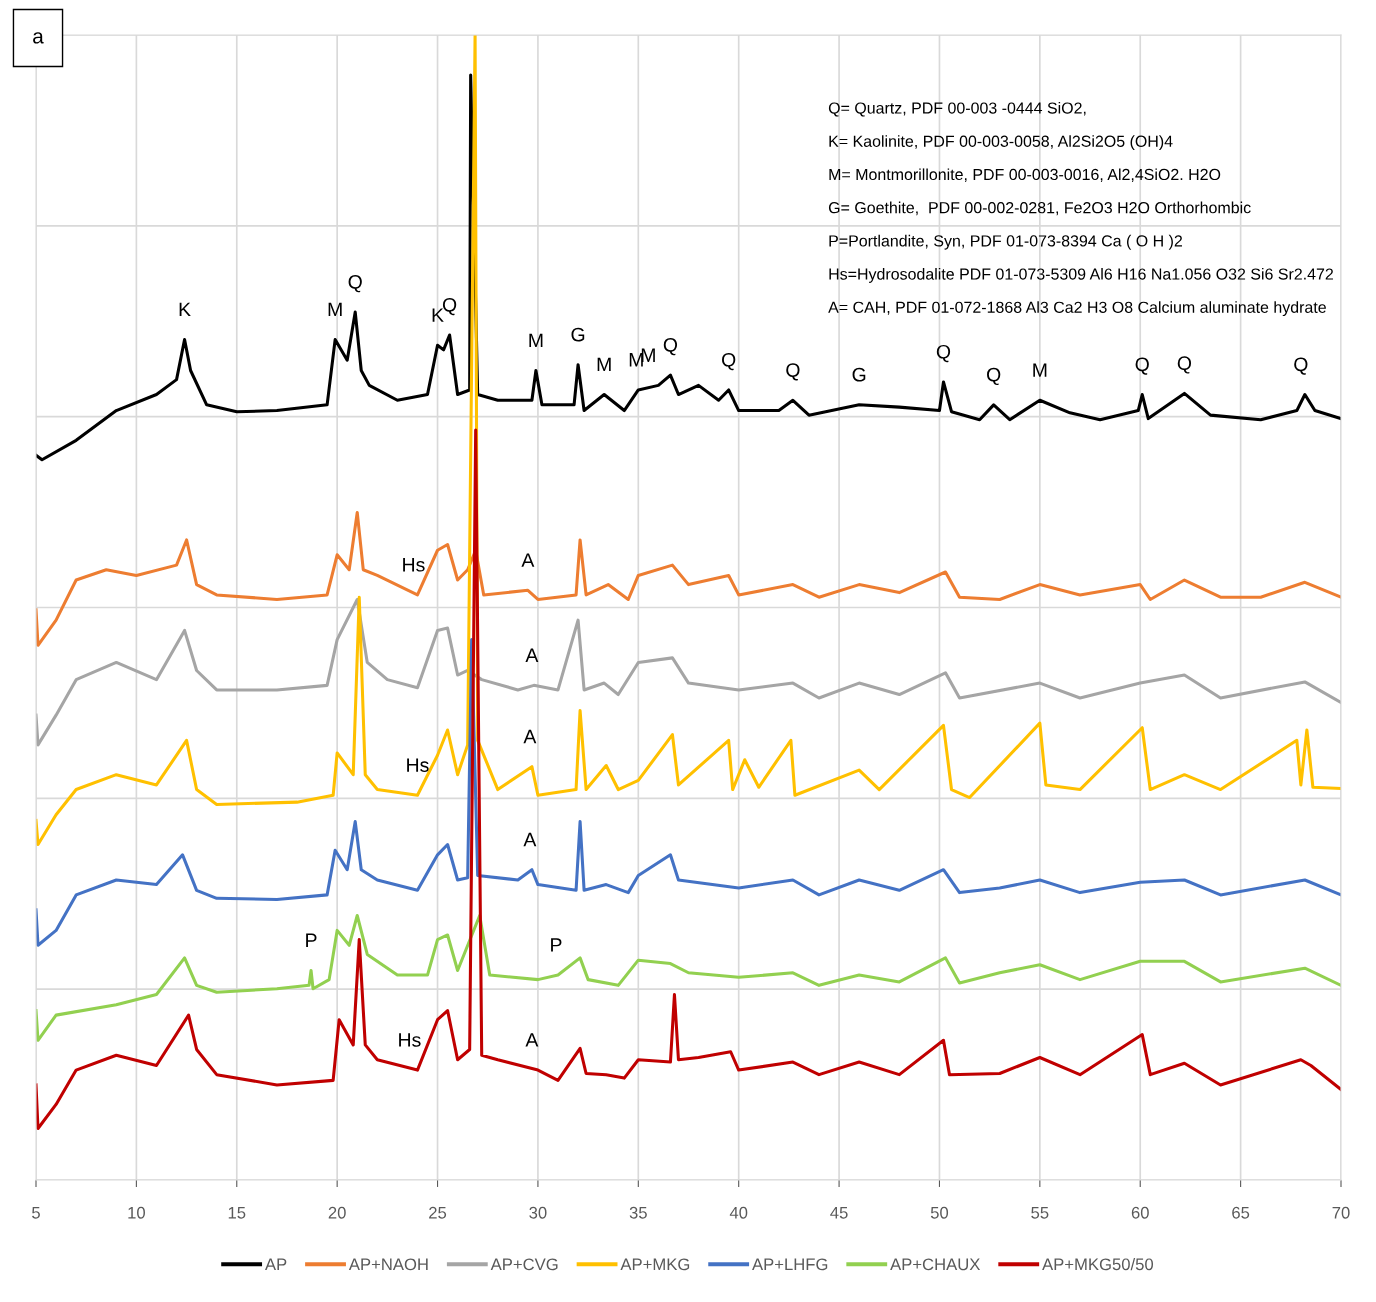 The image size is (1376, 1302). Describe the element at coordinates (839, 1213) in the screenshot. I see `x-tick-label: 45` at that location.